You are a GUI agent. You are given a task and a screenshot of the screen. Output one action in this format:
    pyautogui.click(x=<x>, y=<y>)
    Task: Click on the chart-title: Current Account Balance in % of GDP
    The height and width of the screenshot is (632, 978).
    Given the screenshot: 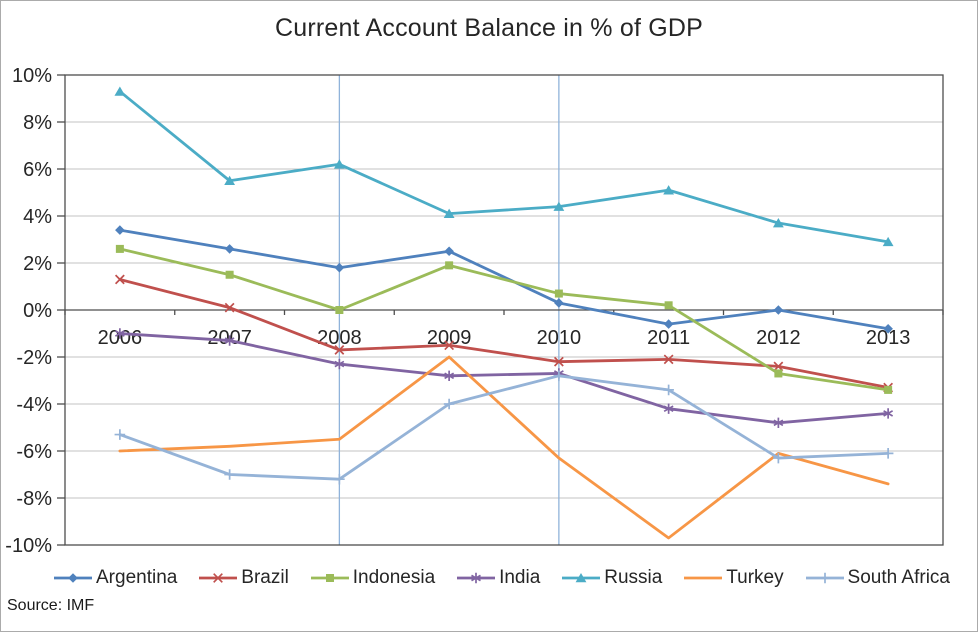 What is the action you would take?
    pyautogui.click(x=489, y=28)
    